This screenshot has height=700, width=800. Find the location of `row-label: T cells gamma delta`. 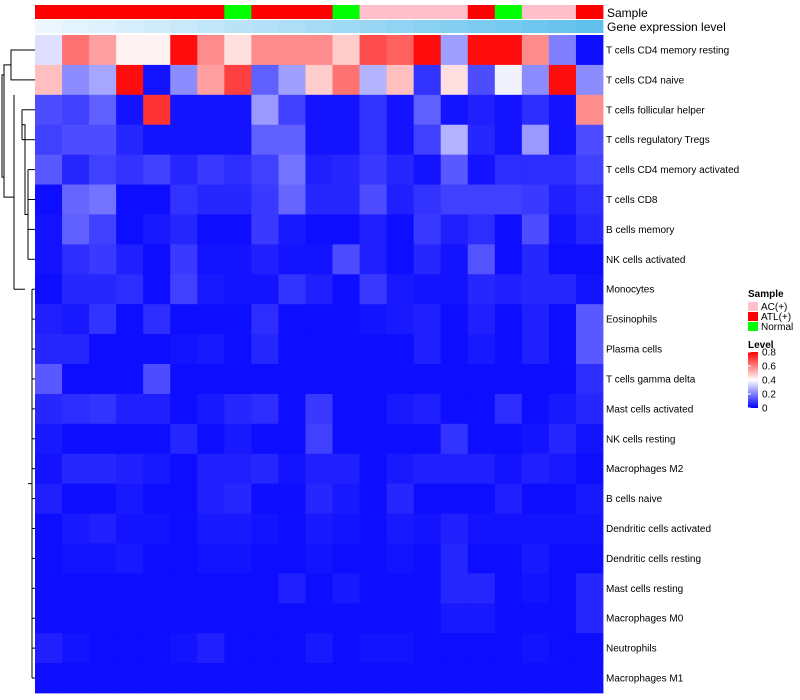

row-label: T cells gamma delta is located at coordinates (651, 380).